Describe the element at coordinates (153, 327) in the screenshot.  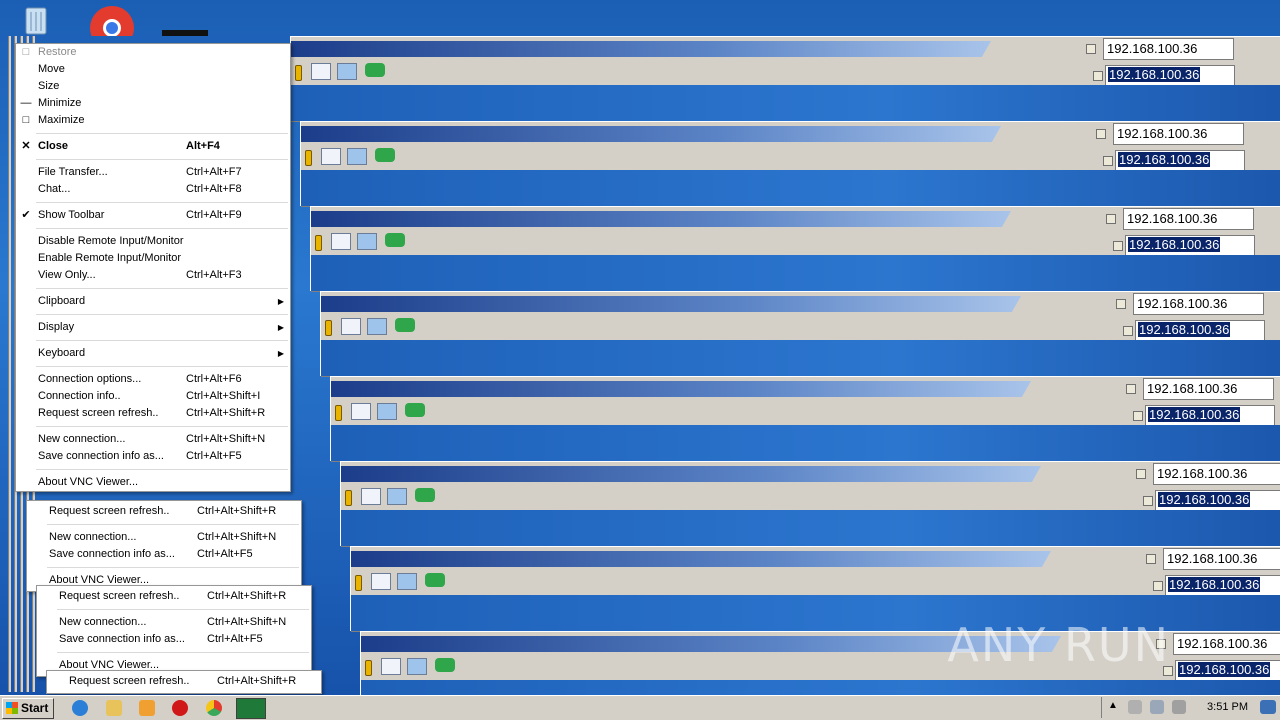
I see `menu-item-display: Display ▶` at that location.